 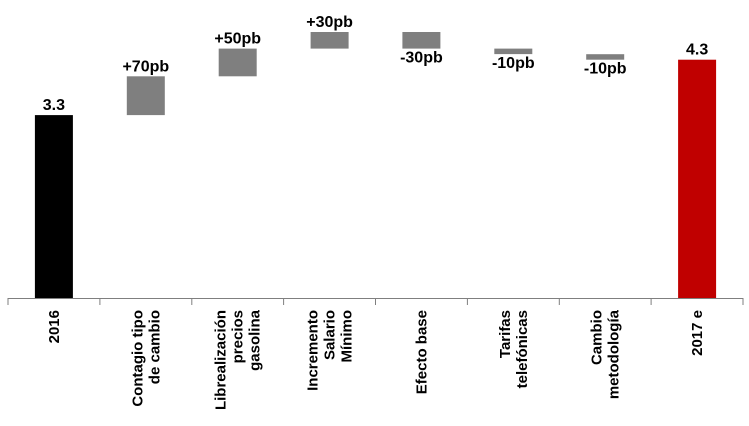 I want to click on category-label-line: precios, so click(x=238, y=336).